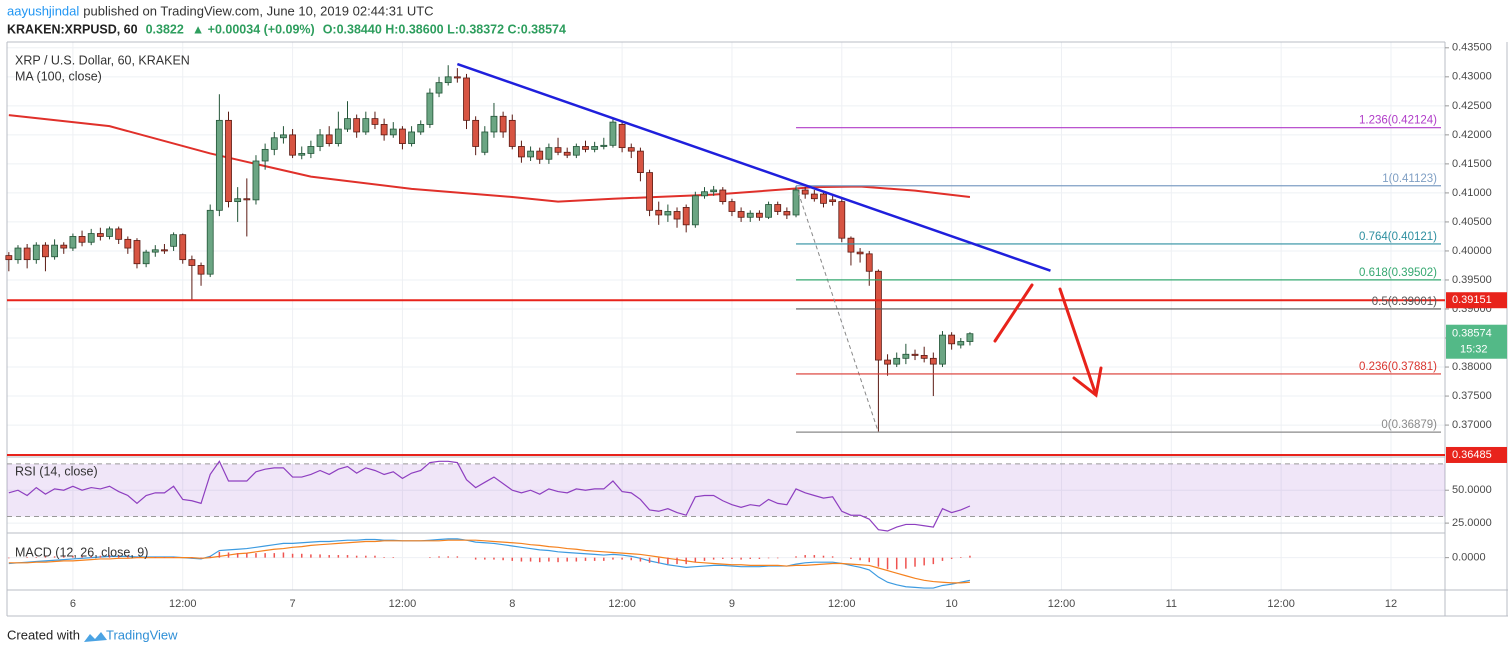  What do you see at coordinates (1472, 48) in the screenshot?
I see `y-tick-label: 0.43500` at bounding box center [1472, 48].